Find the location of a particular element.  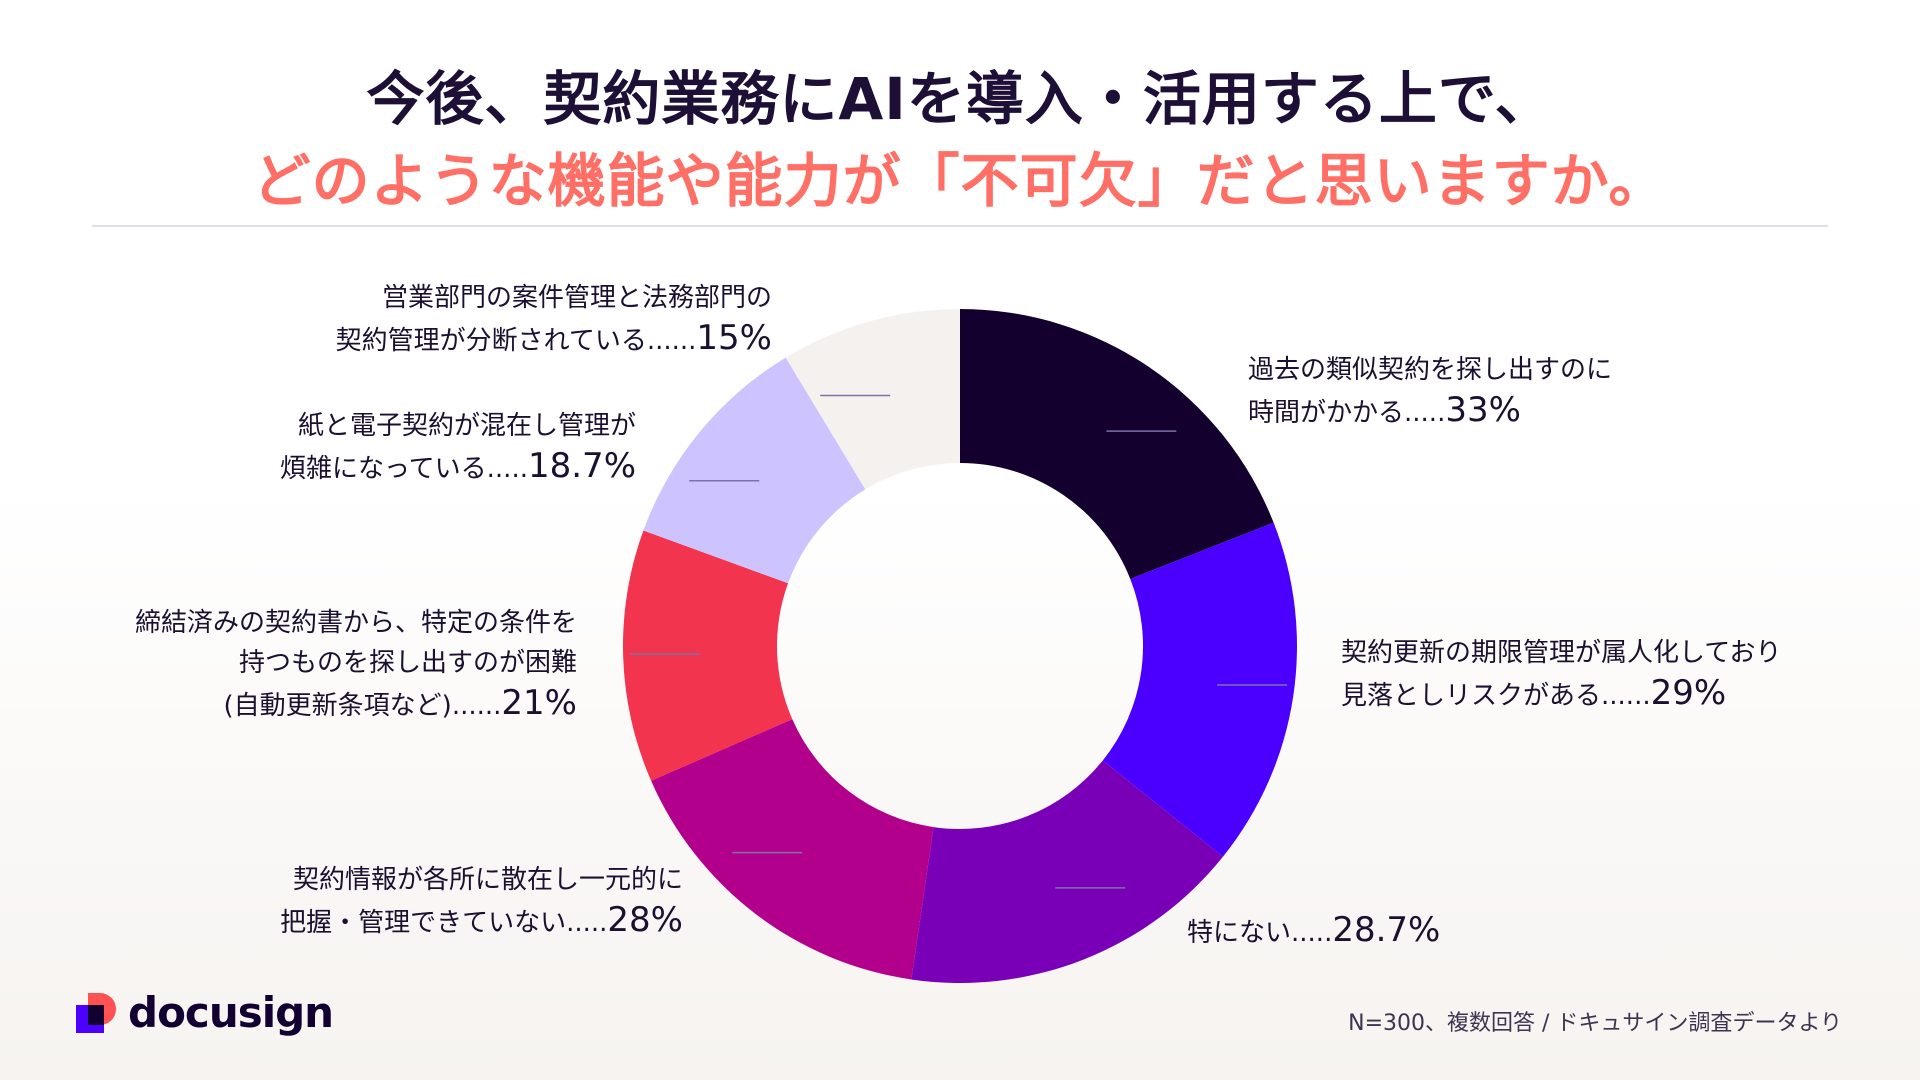

label-value: 21% is located at coordinates (539, 703).